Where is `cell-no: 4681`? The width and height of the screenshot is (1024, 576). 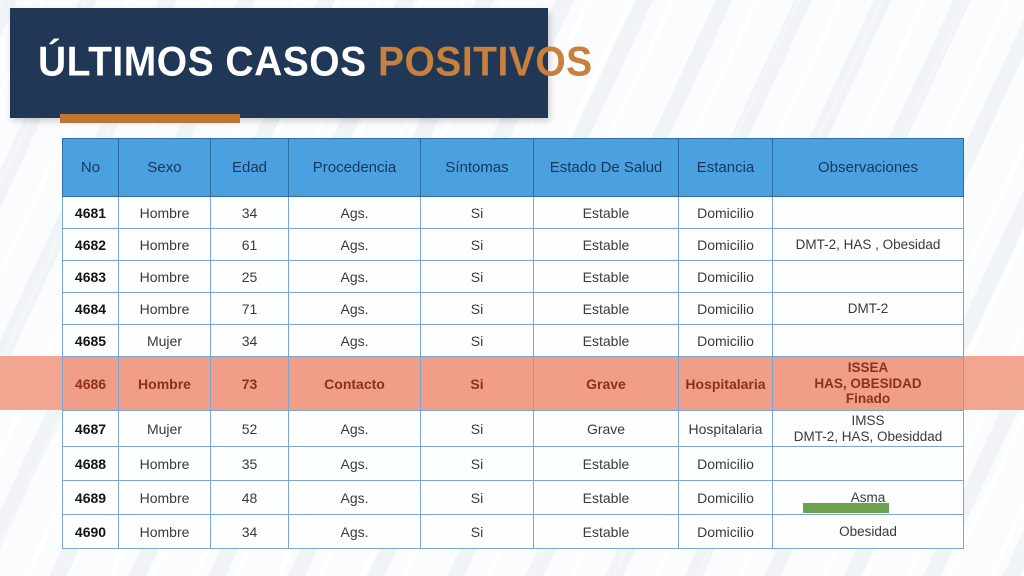 cell-no: 4681 is located at coordinates (90, 212).